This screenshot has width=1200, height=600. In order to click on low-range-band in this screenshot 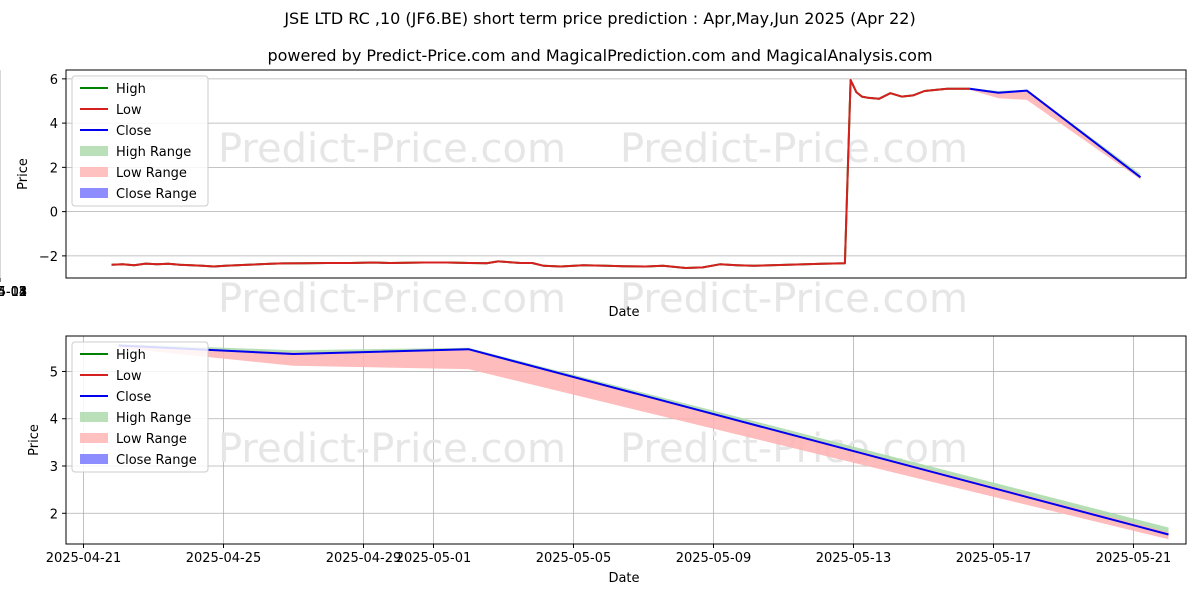, I will do `click(1055, 134)`.